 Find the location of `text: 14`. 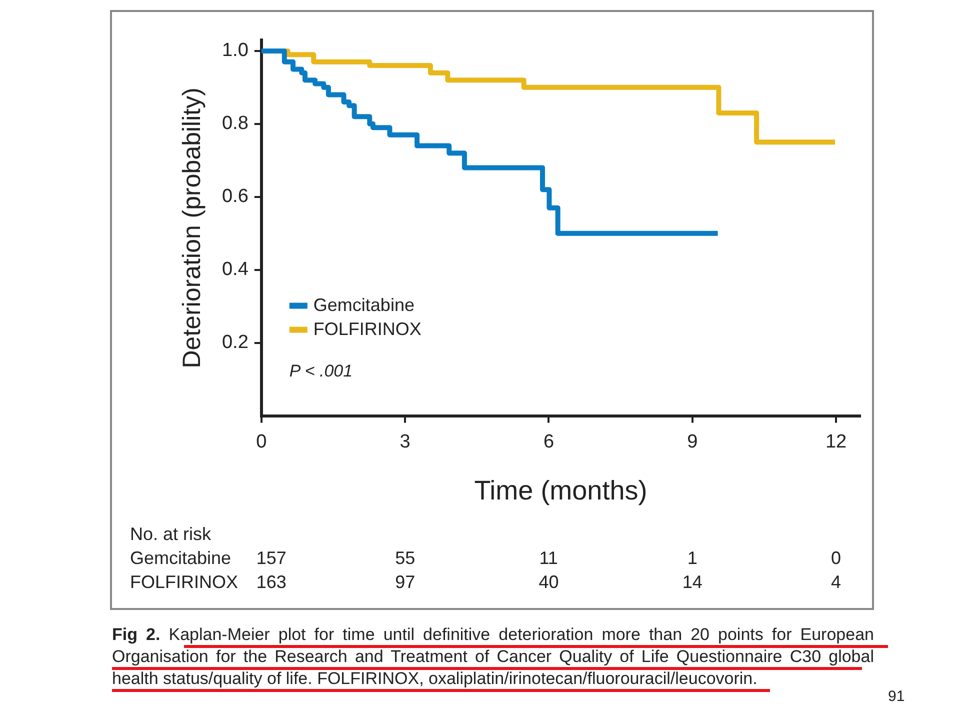

text: 14 is located at coordinates (692, 582).